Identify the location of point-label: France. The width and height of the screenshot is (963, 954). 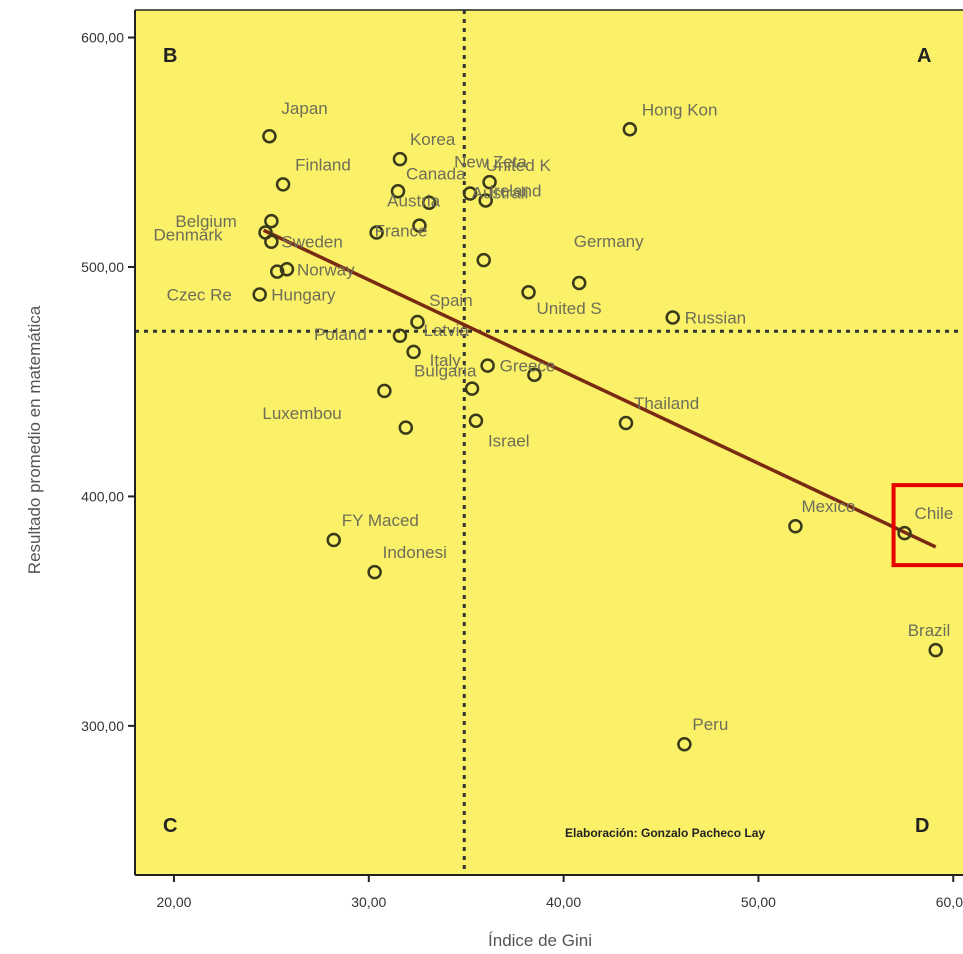
(401, 231).